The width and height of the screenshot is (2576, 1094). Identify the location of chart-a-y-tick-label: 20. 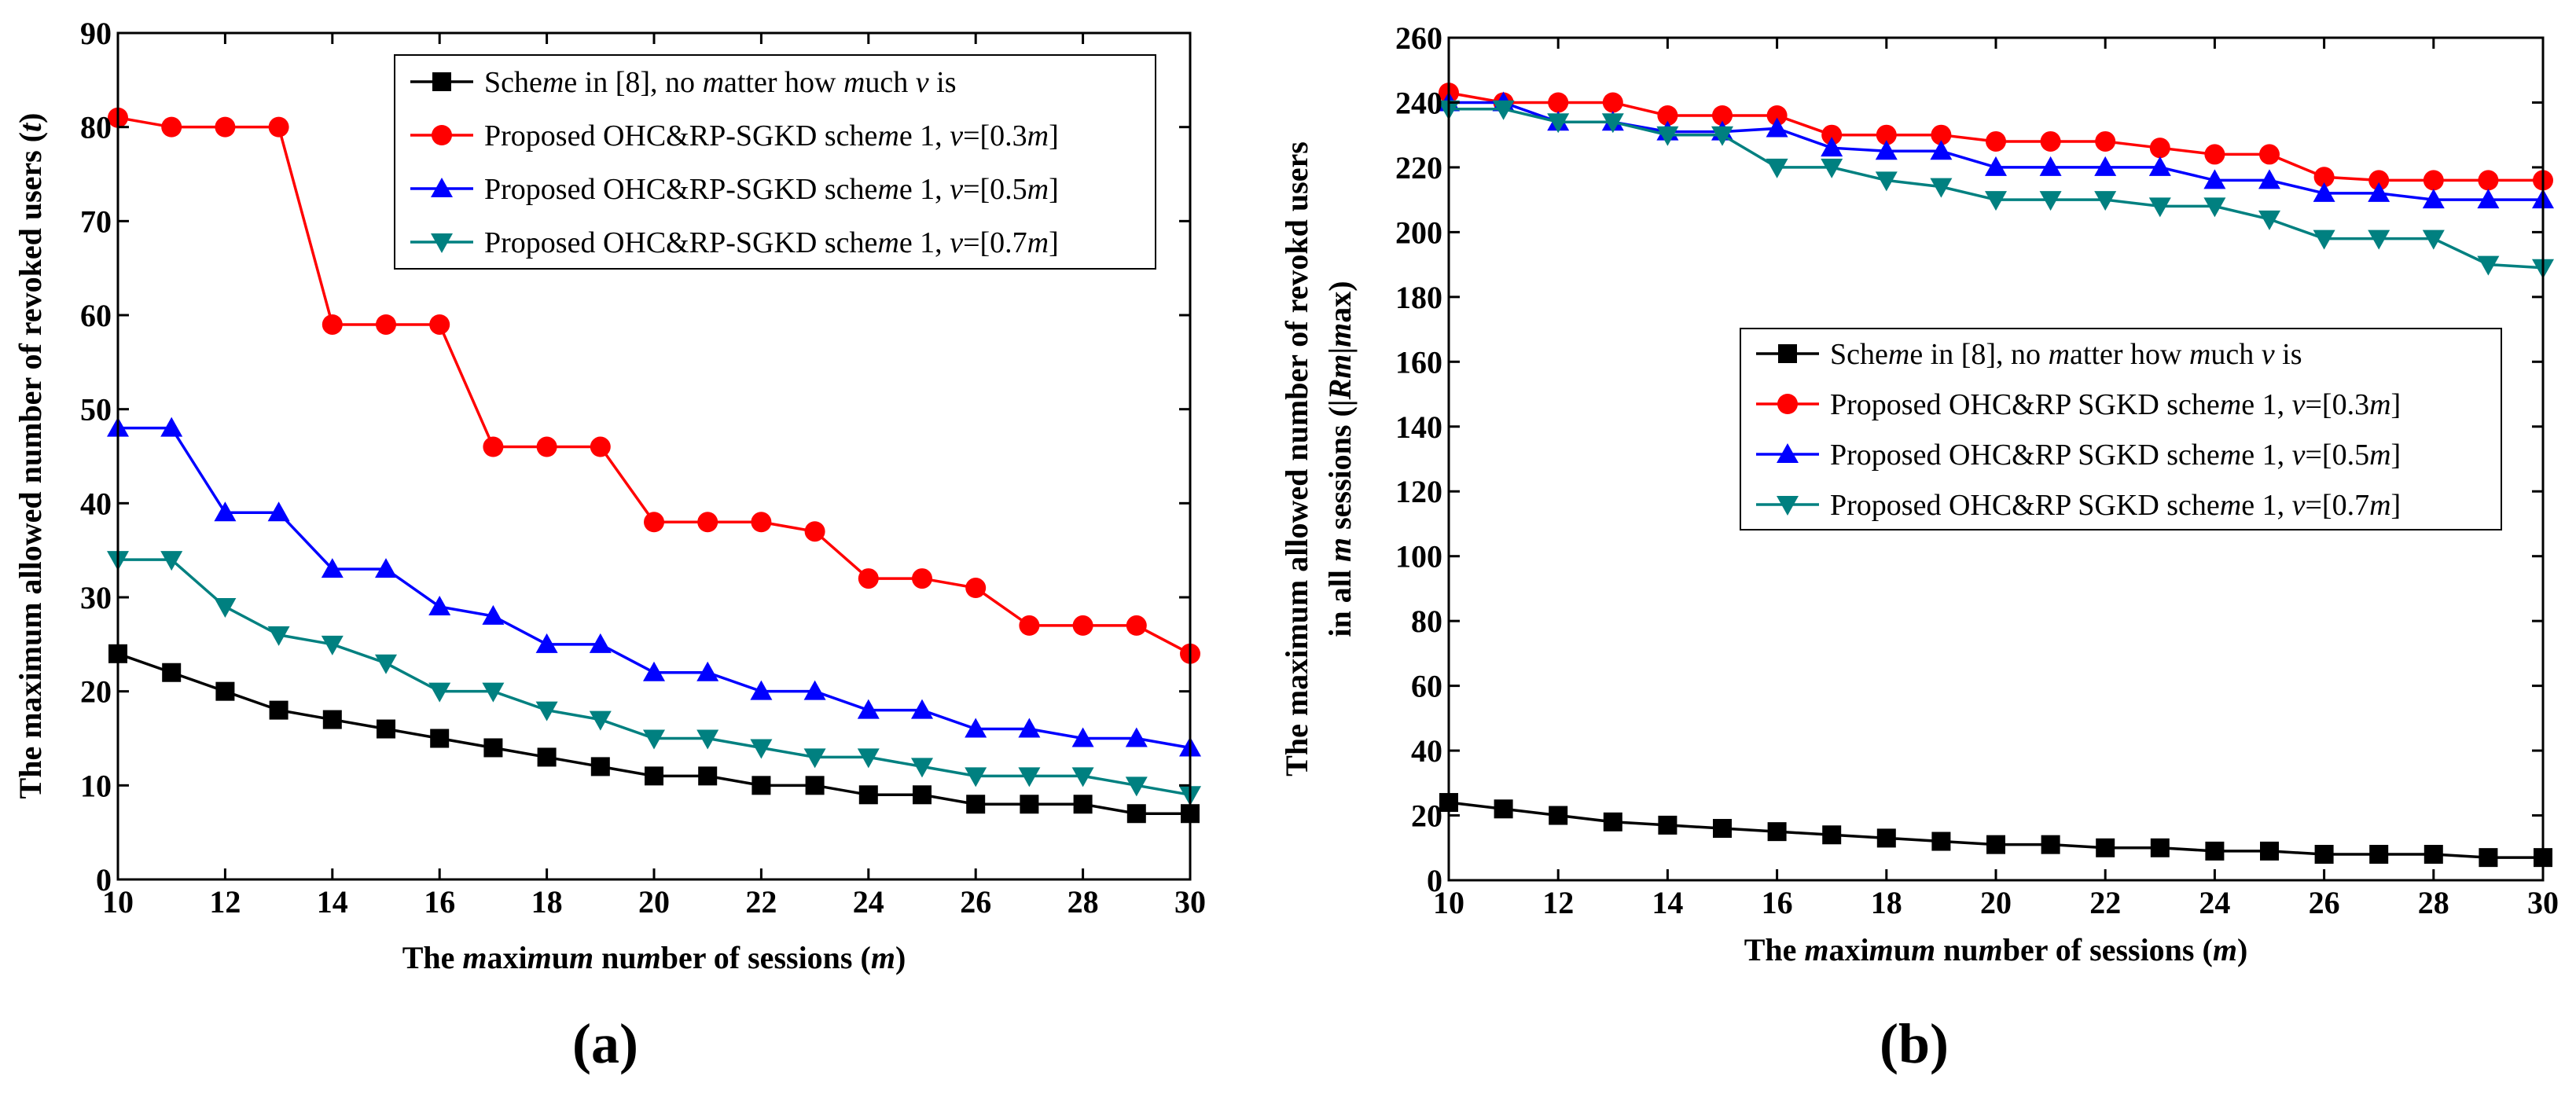
(96, 692).